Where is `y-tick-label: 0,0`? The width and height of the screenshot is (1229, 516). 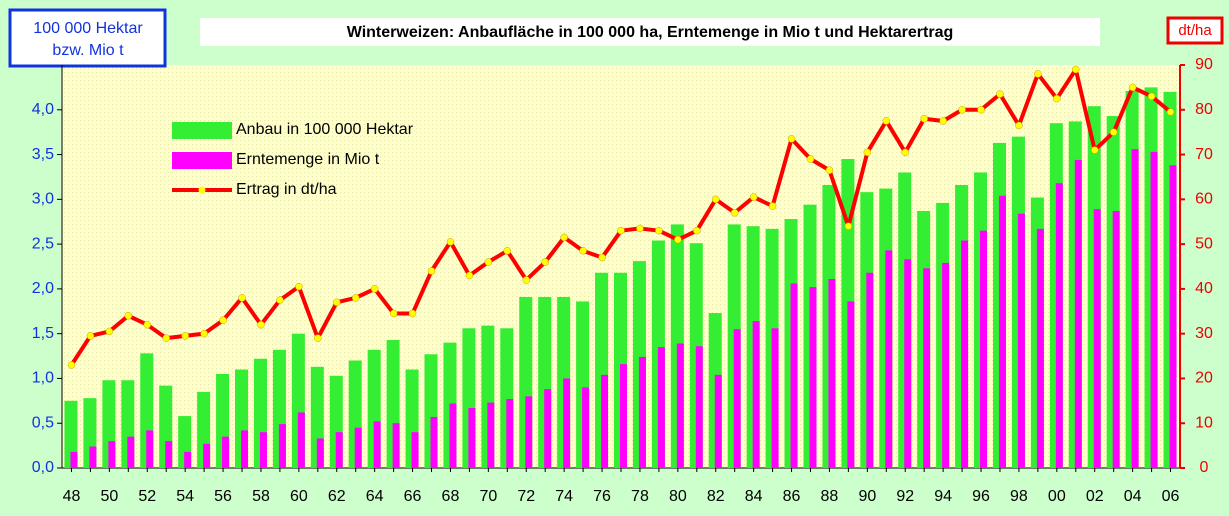 y-tick-label: 0,0 is located at coordinates (43, 467).